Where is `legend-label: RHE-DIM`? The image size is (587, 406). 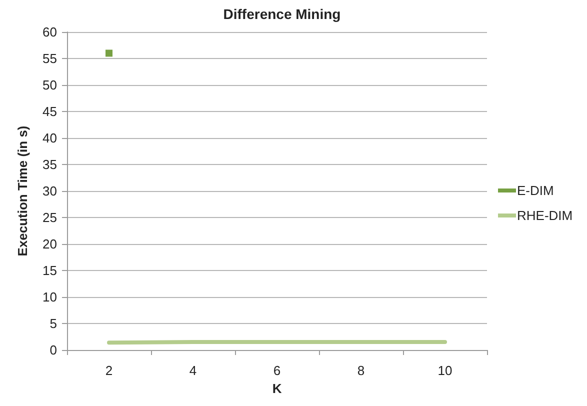
legend-label: RHE-DIM is located at coordinates (545, 215).